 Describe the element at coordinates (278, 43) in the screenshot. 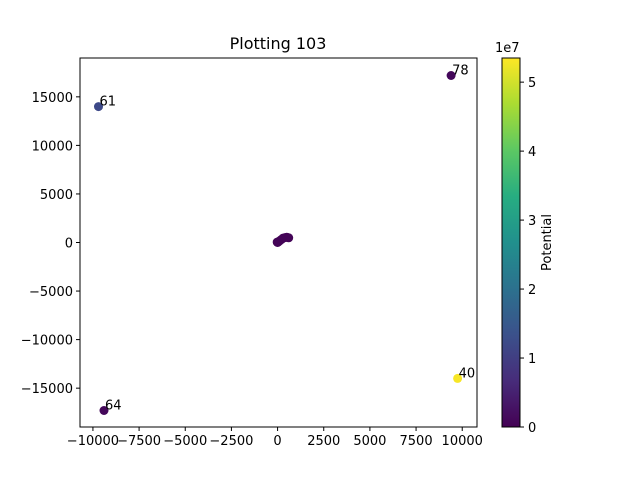

I see `chart-title: Plotting 103` at that location.